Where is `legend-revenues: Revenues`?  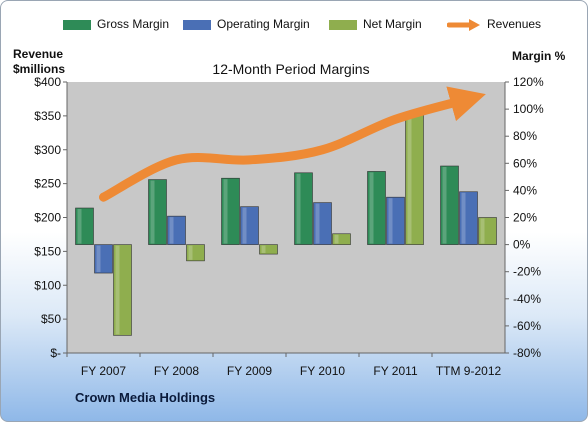
legend-revenues: Revenues is located at coordinates (494, 24).